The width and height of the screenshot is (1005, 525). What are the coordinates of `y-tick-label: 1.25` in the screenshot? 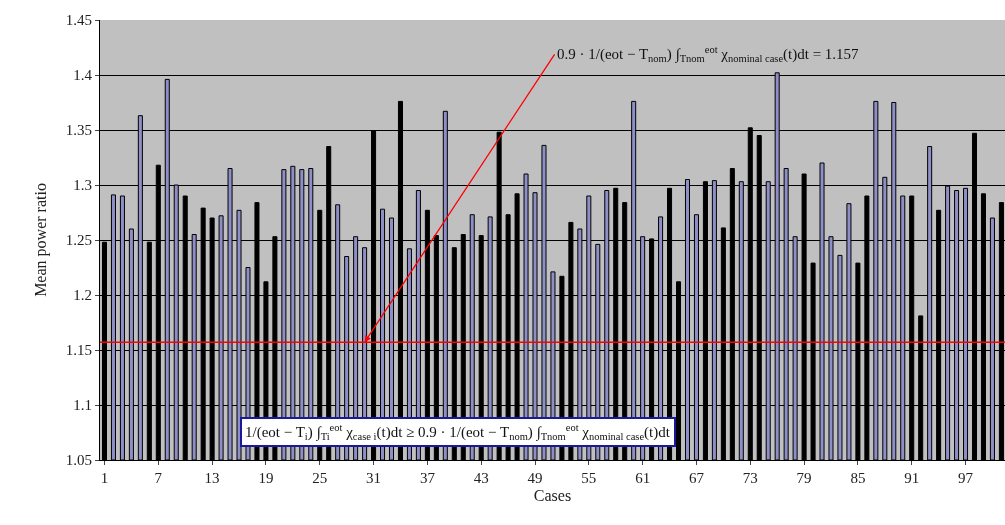 It's located at (78, 240).